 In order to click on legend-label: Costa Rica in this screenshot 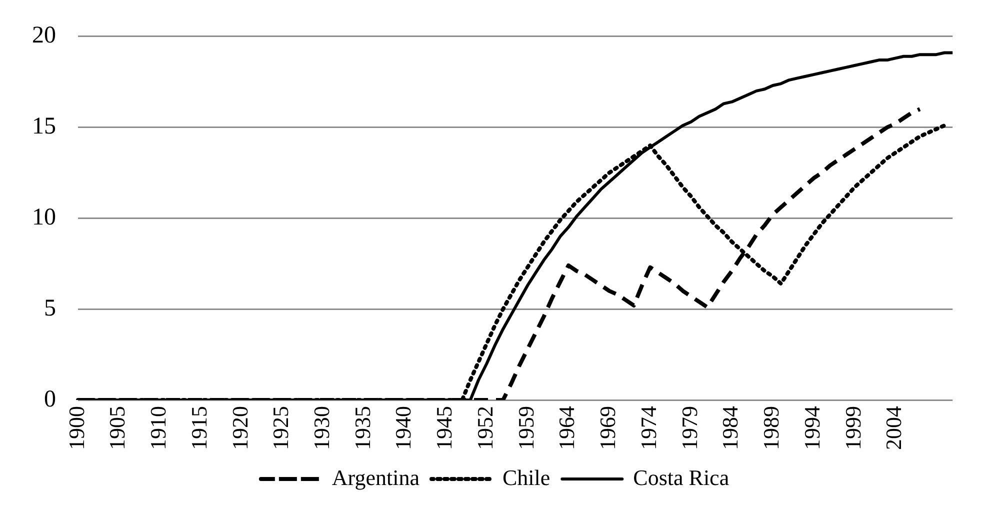, I will do `click(681, 477)`.